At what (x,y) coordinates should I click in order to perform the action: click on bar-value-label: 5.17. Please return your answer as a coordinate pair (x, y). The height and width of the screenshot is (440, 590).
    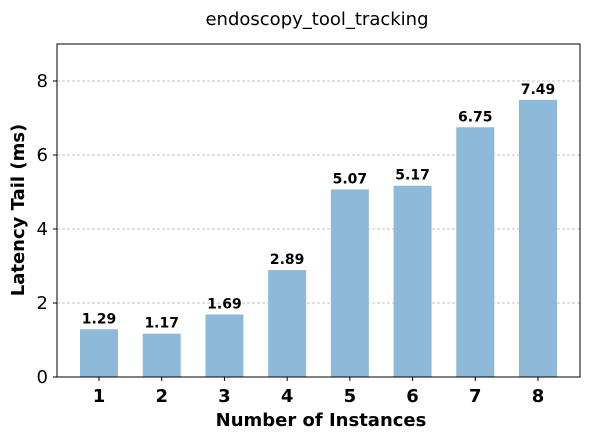
    Looking at the image, I should click on (412, 176).